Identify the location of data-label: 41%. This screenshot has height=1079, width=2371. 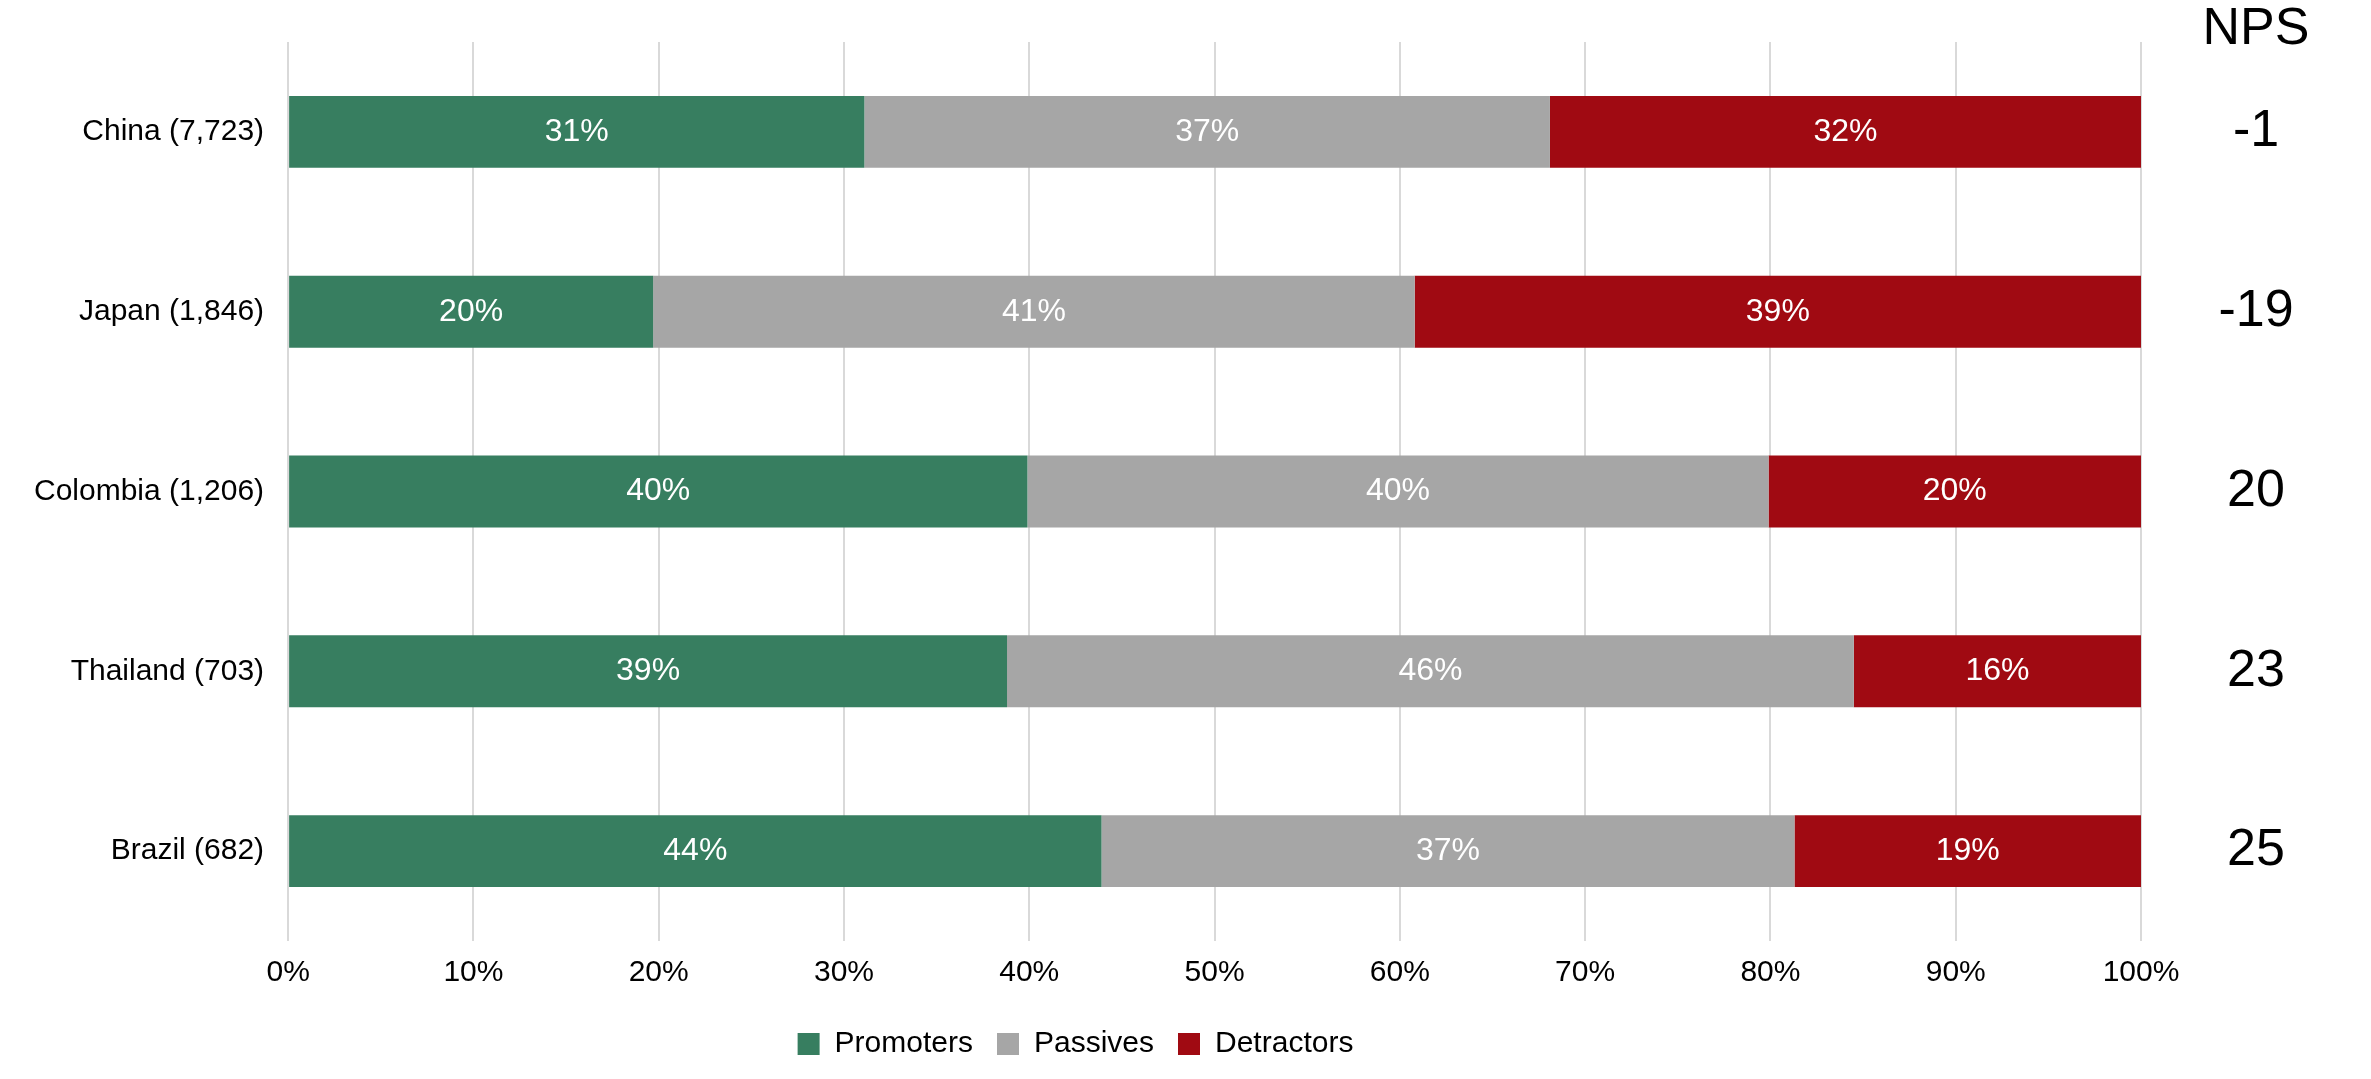
(1033, 309).